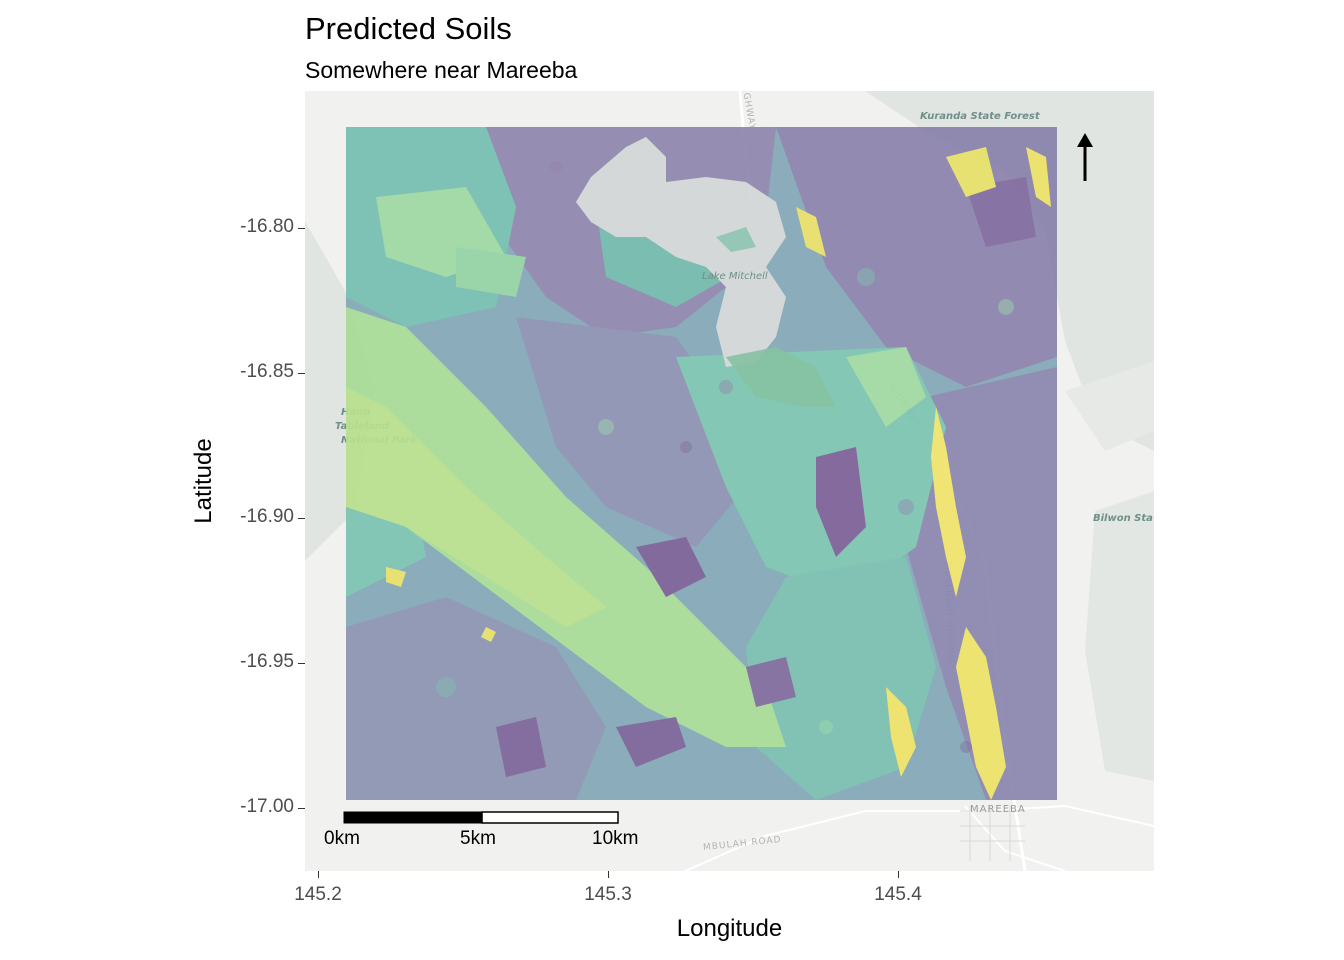 Image resolution: width=1344 pixels, height=960 pixels. What do you see at coordinates (408, 28) in the screenshot?
I see `plot-title: Predicted Soils` at bounding box center [408, 28].